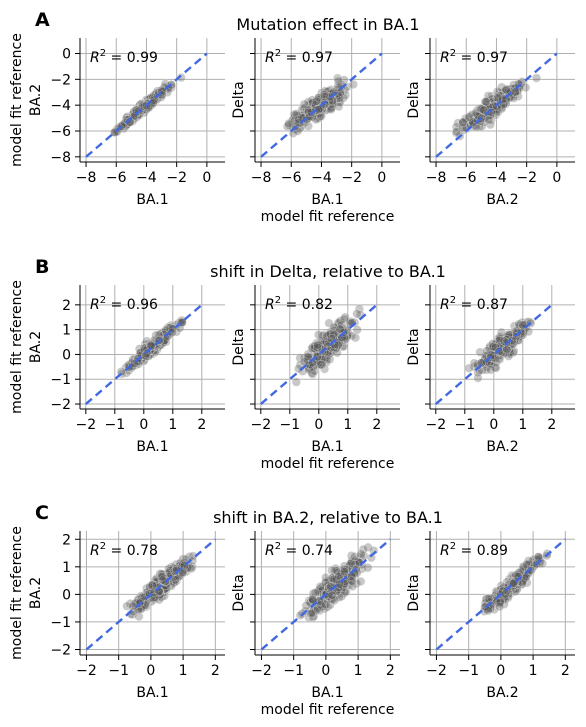  What do you see at coordinates (42, 513) in the screenshot?
I see `panel-letter-C: C` at bounding box center [42, 513].